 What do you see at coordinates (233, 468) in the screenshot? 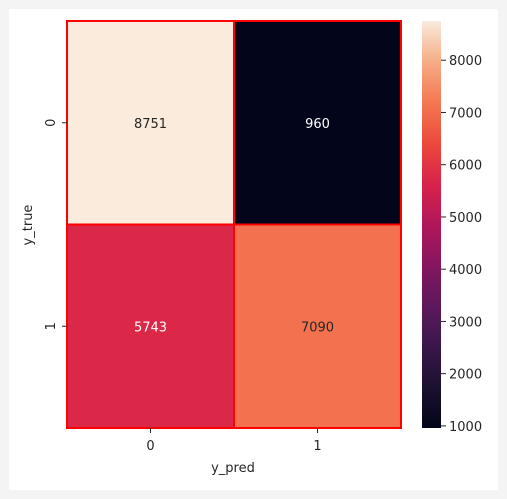
I see `x-axis-label: y_pred` at bounding box center [233, 468].